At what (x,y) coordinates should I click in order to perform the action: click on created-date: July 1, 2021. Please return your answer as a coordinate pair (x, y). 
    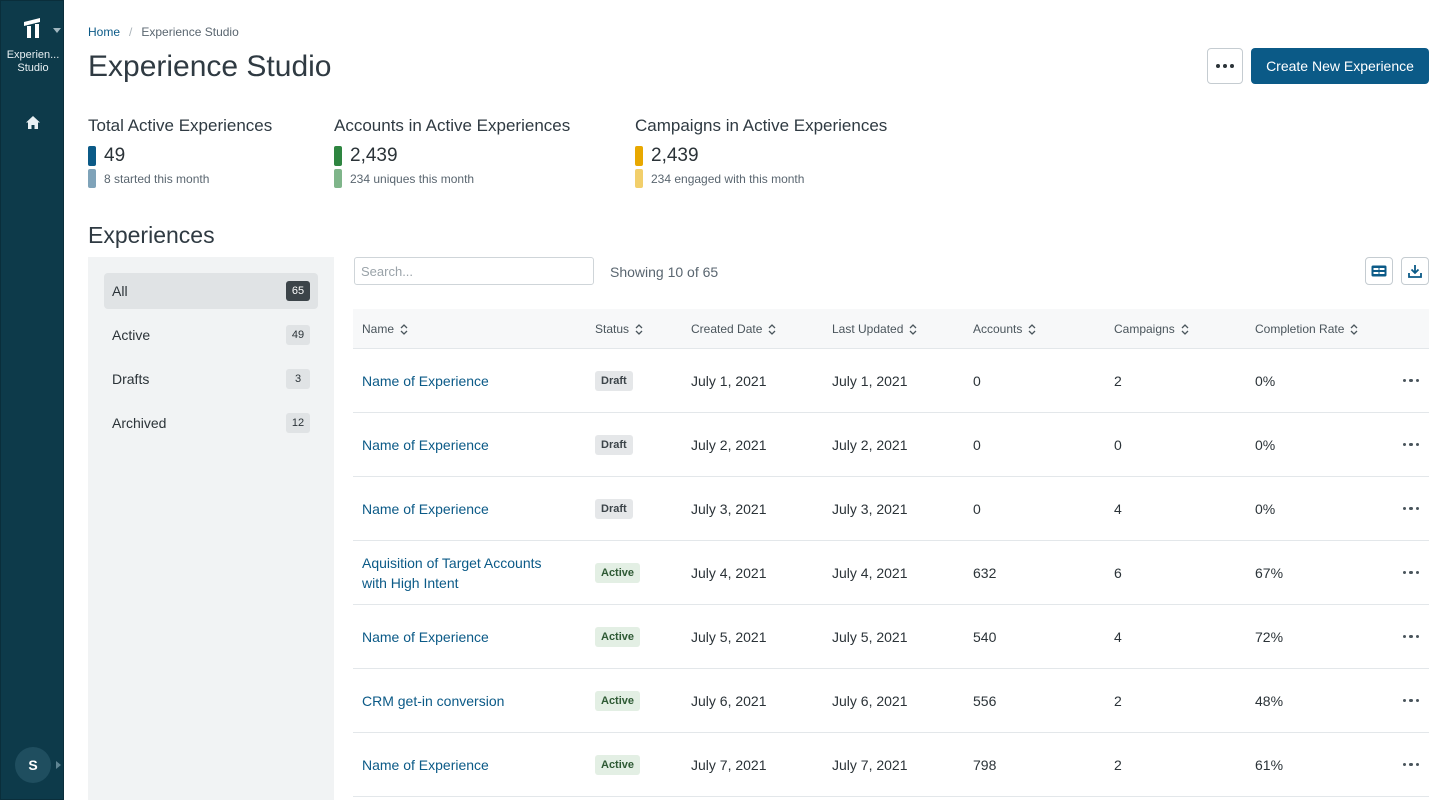
    Looking at the image, I should click on (729, 380).